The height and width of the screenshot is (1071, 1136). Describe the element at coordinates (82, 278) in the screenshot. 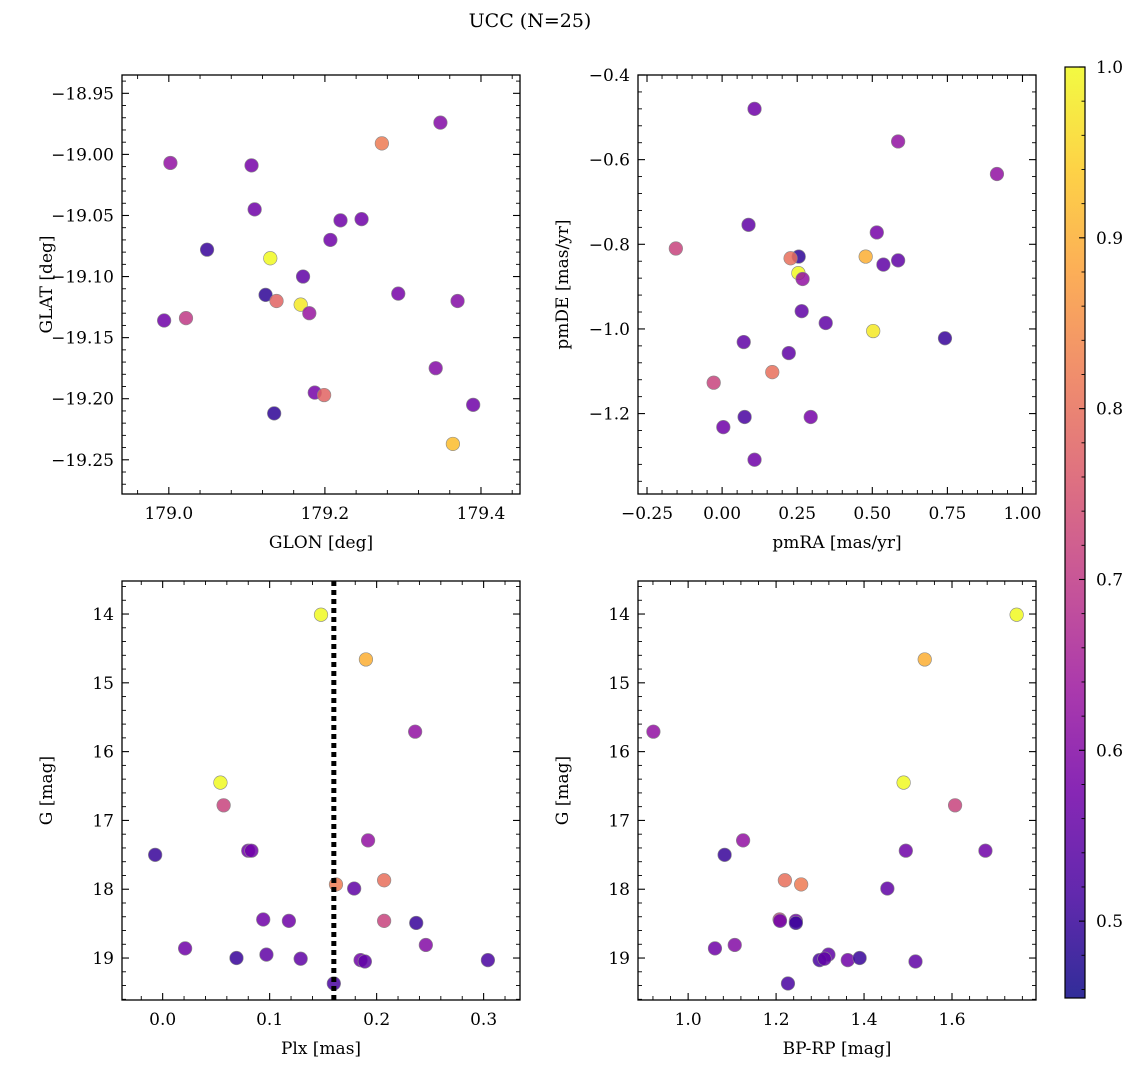

I see `y-tick-label: −19.10` at that location.